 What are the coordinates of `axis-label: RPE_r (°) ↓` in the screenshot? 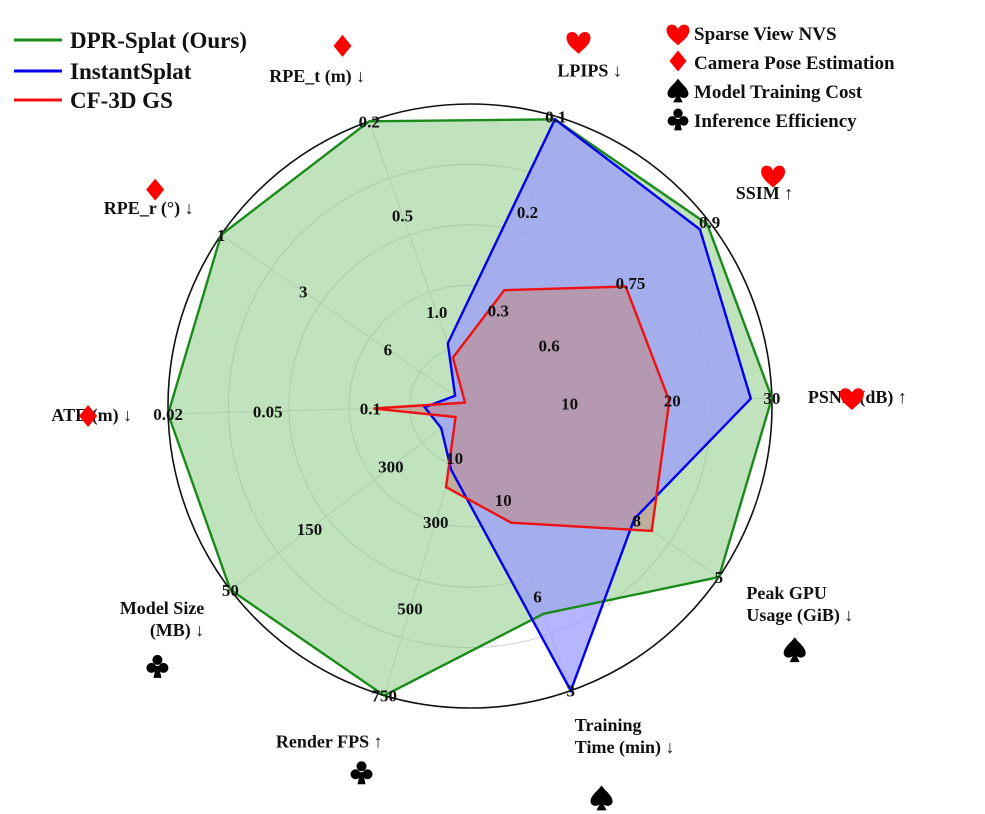 It's located at (149, 208).